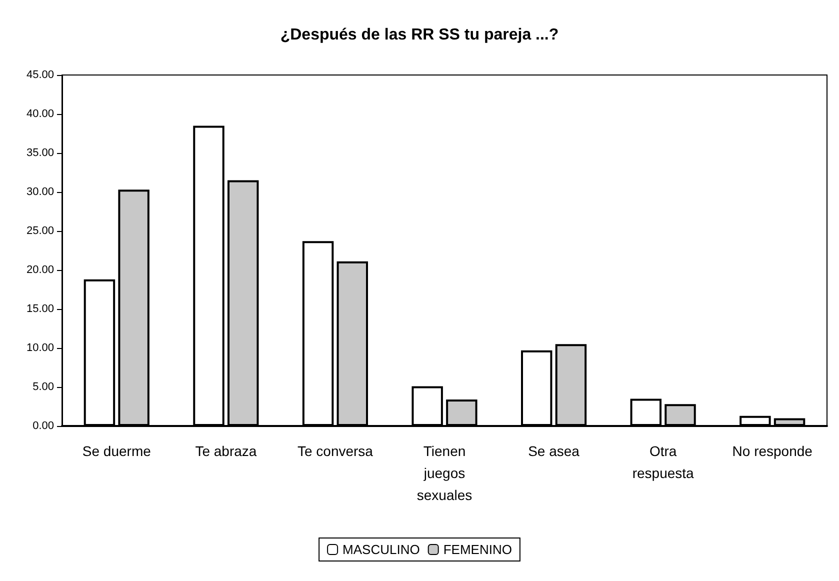 The height and width of the screenshot is (581, 839). I want to click on chart-title: ¿Después de las RR SS tu pareja ...?, so click(419, 35).